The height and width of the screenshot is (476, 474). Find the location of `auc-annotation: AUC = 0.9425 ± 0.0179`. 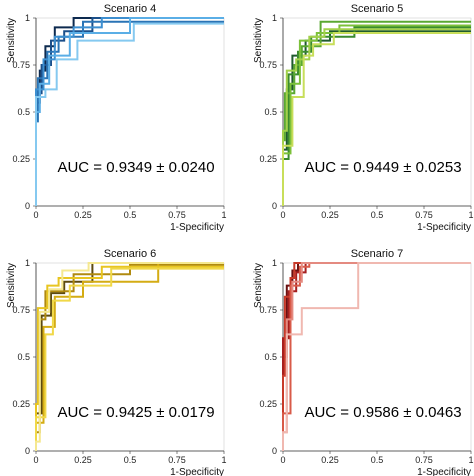

auc-annotation: AUC = 0.9425 ± 0.0179 is located at coordinates (135, 412).